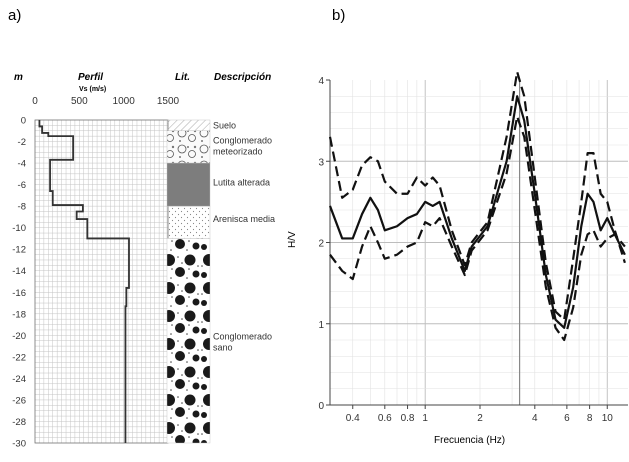 Image resolution: width=629 pixels, height=462 pixels. What do you see at coordinates (92, 89) in the screenshot?
I see `vs-header: Vs (m/s)` at bounding box center [92, 89].